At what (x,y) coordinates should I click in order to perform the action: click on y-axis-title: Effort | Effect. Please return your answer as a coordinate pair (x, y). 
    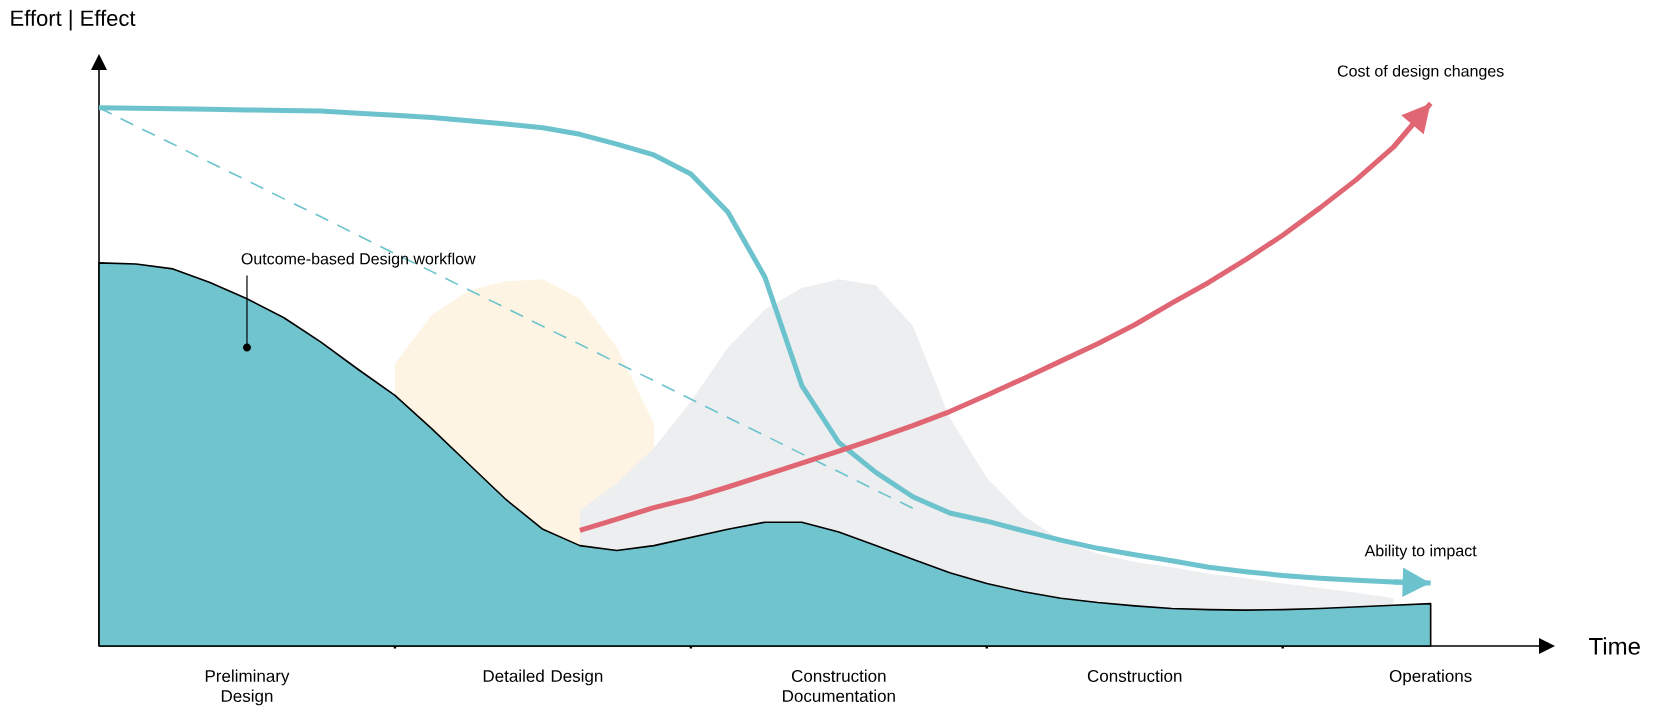
    Looking at the image, I should click on (73, 20).